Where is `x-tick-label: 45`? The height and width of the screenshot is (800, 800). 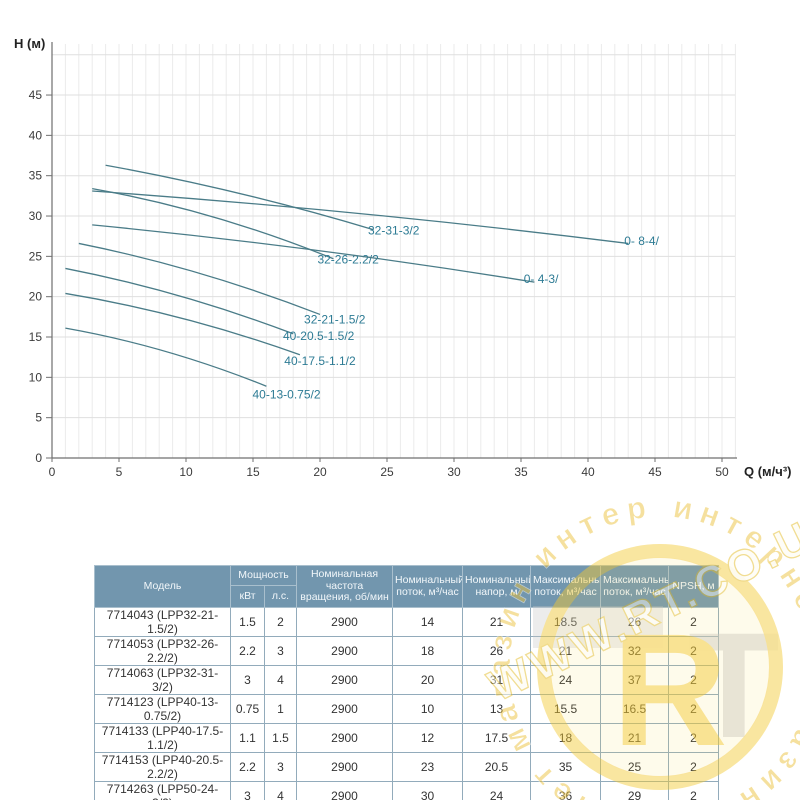
x-tick-label: 45 is located at coordinates (655, 472).